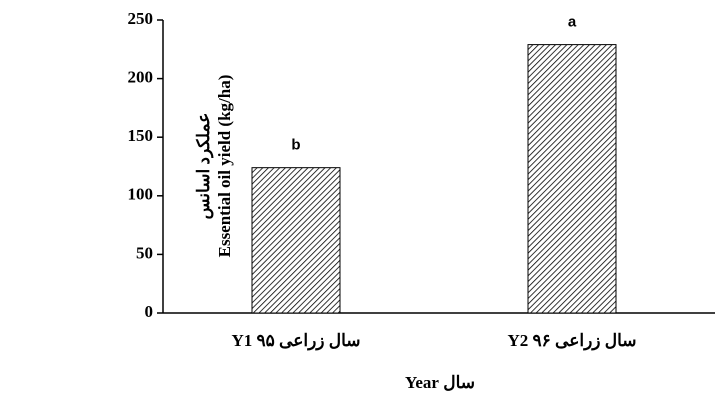 The width and height of the screenshot is (719, 403). I want to click on y-axis-title: Essential oil yield (kg/ha), so click(224, 166).